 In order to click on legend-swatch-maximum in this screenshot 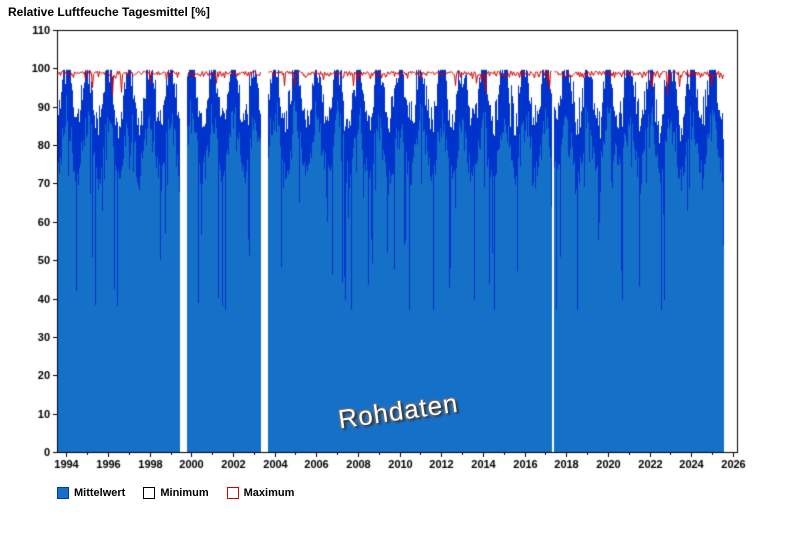, I will do `click(232, 493)`.